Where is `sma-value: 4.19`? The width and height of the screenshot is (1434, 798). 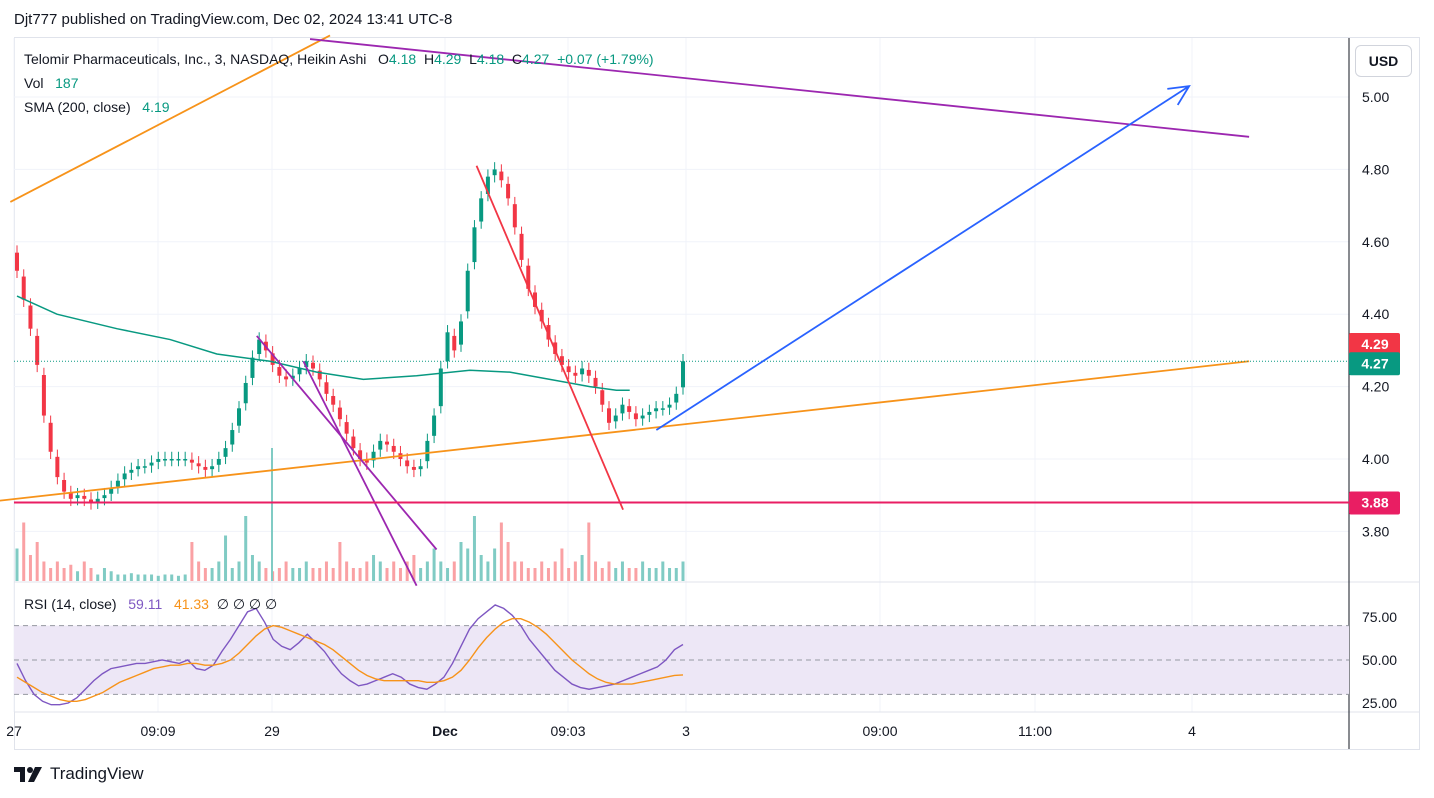 sma-value: 4.19 is located at coordinates (156, 107).